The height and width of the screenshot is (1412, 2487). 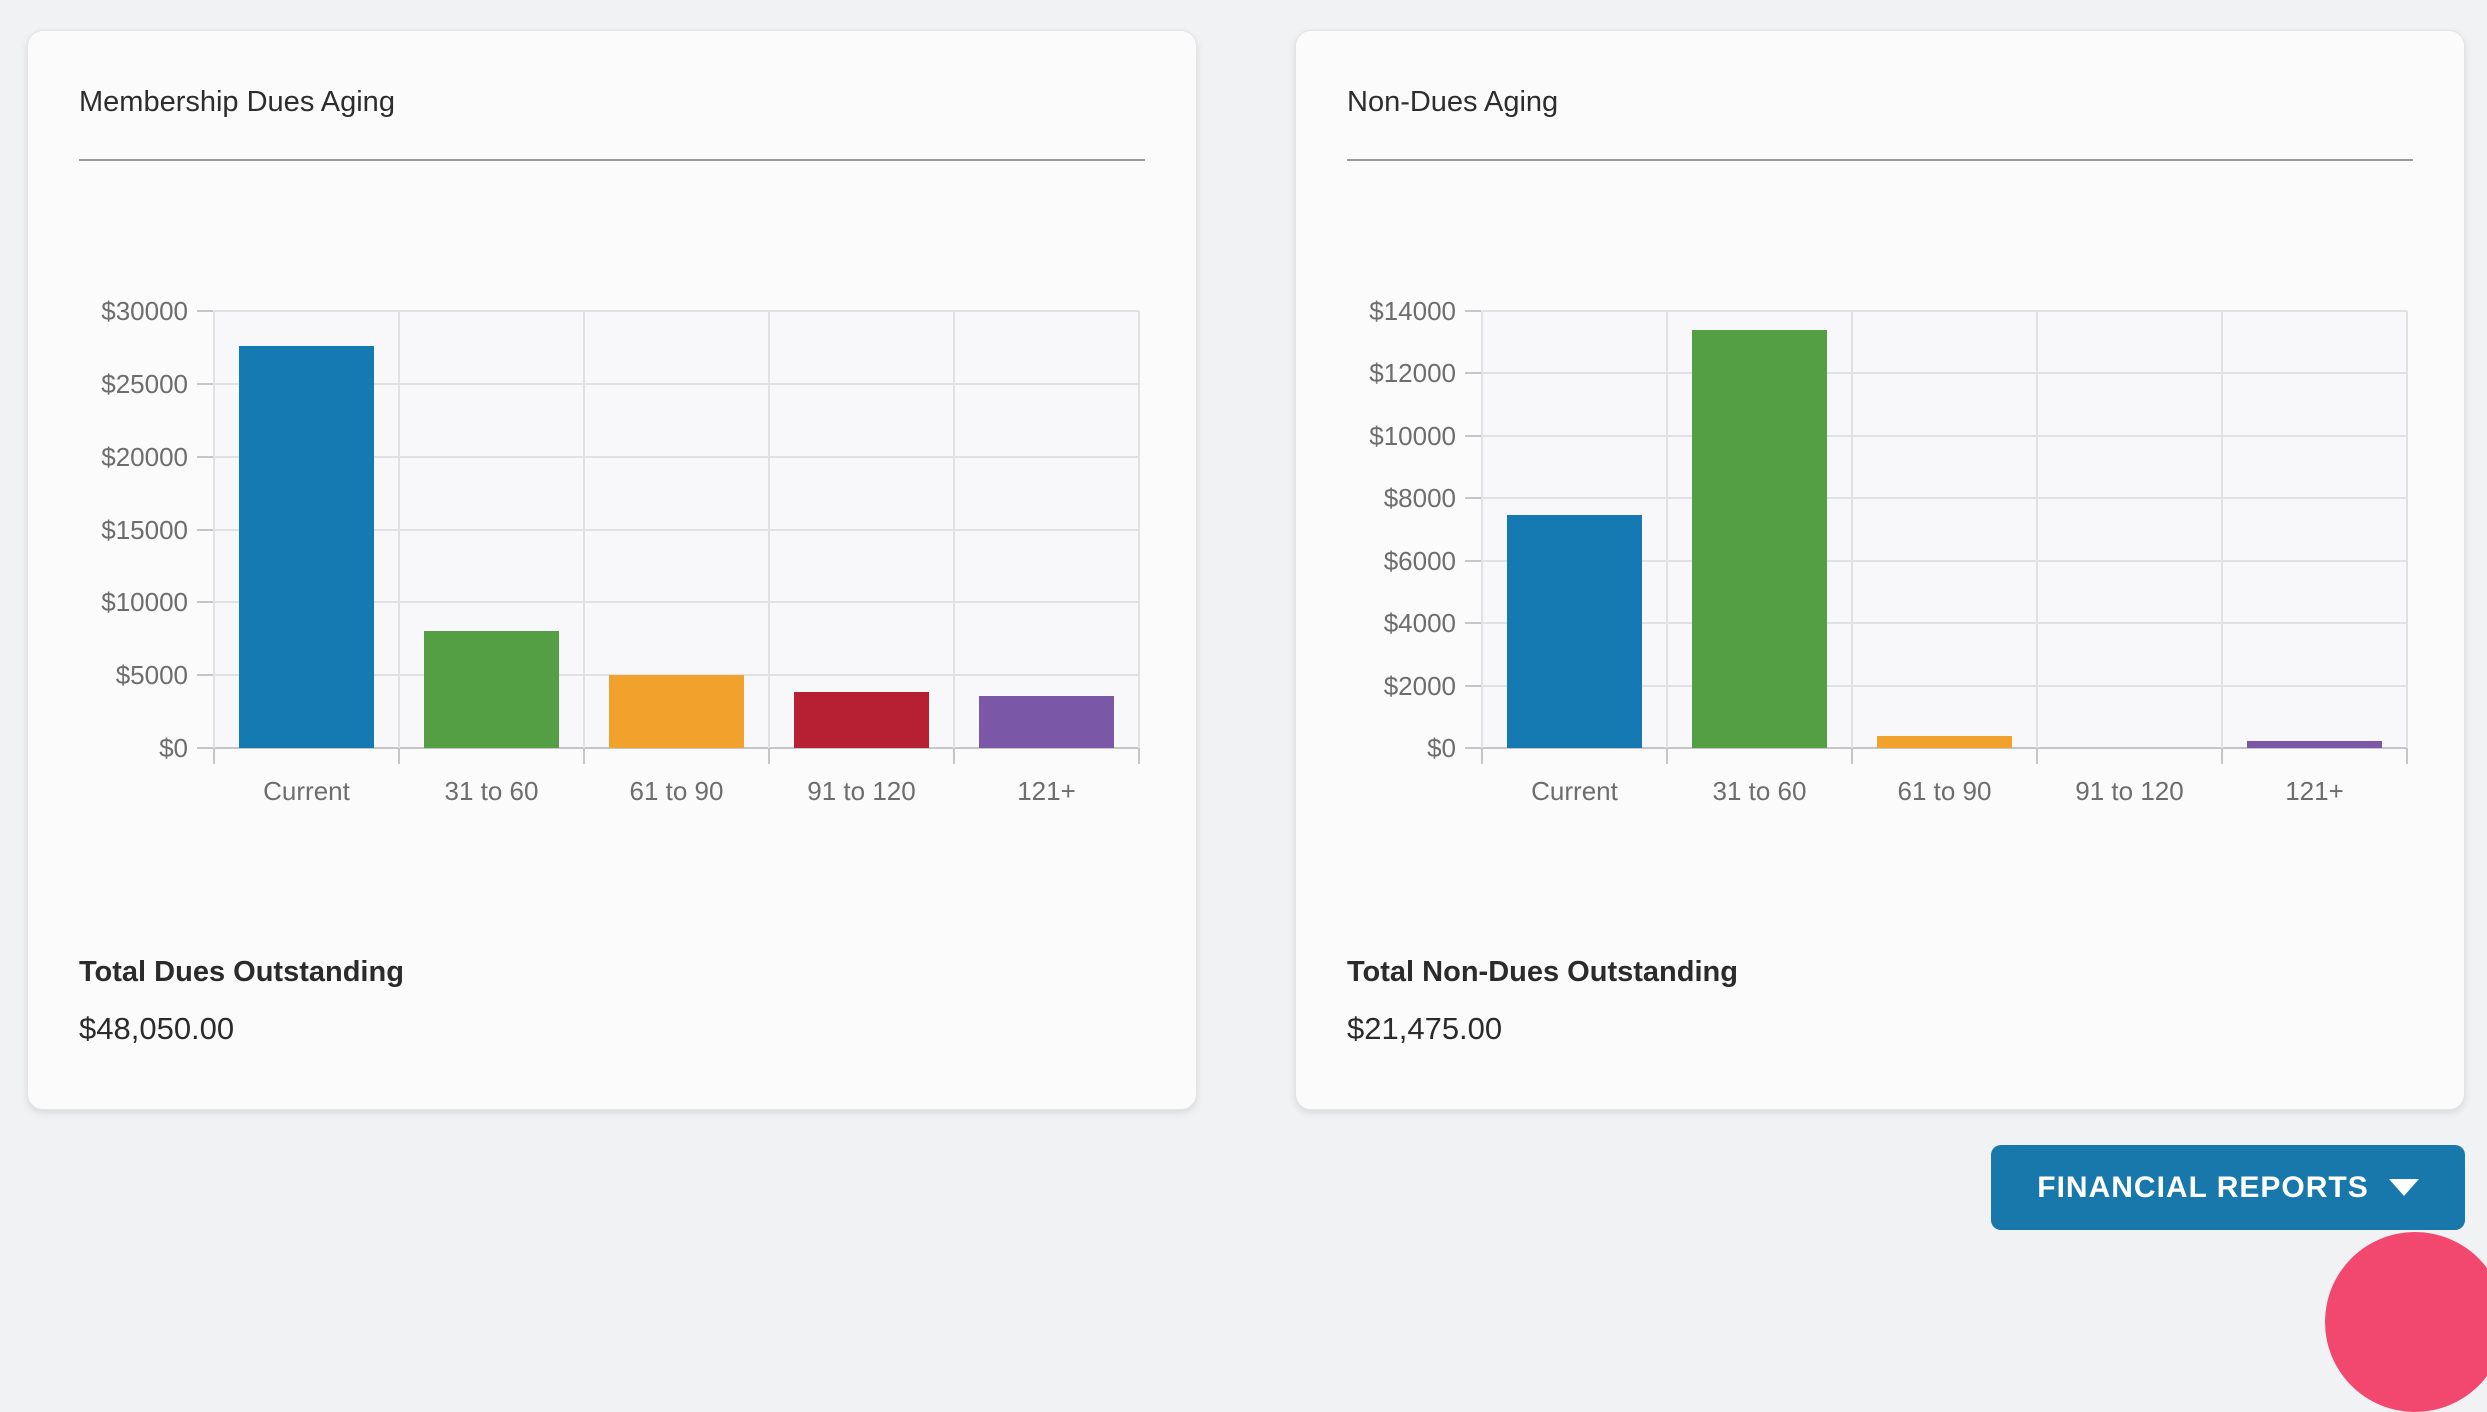 I want to click on y-axis-tick-label: $4000, so click(x=1419, y=623).